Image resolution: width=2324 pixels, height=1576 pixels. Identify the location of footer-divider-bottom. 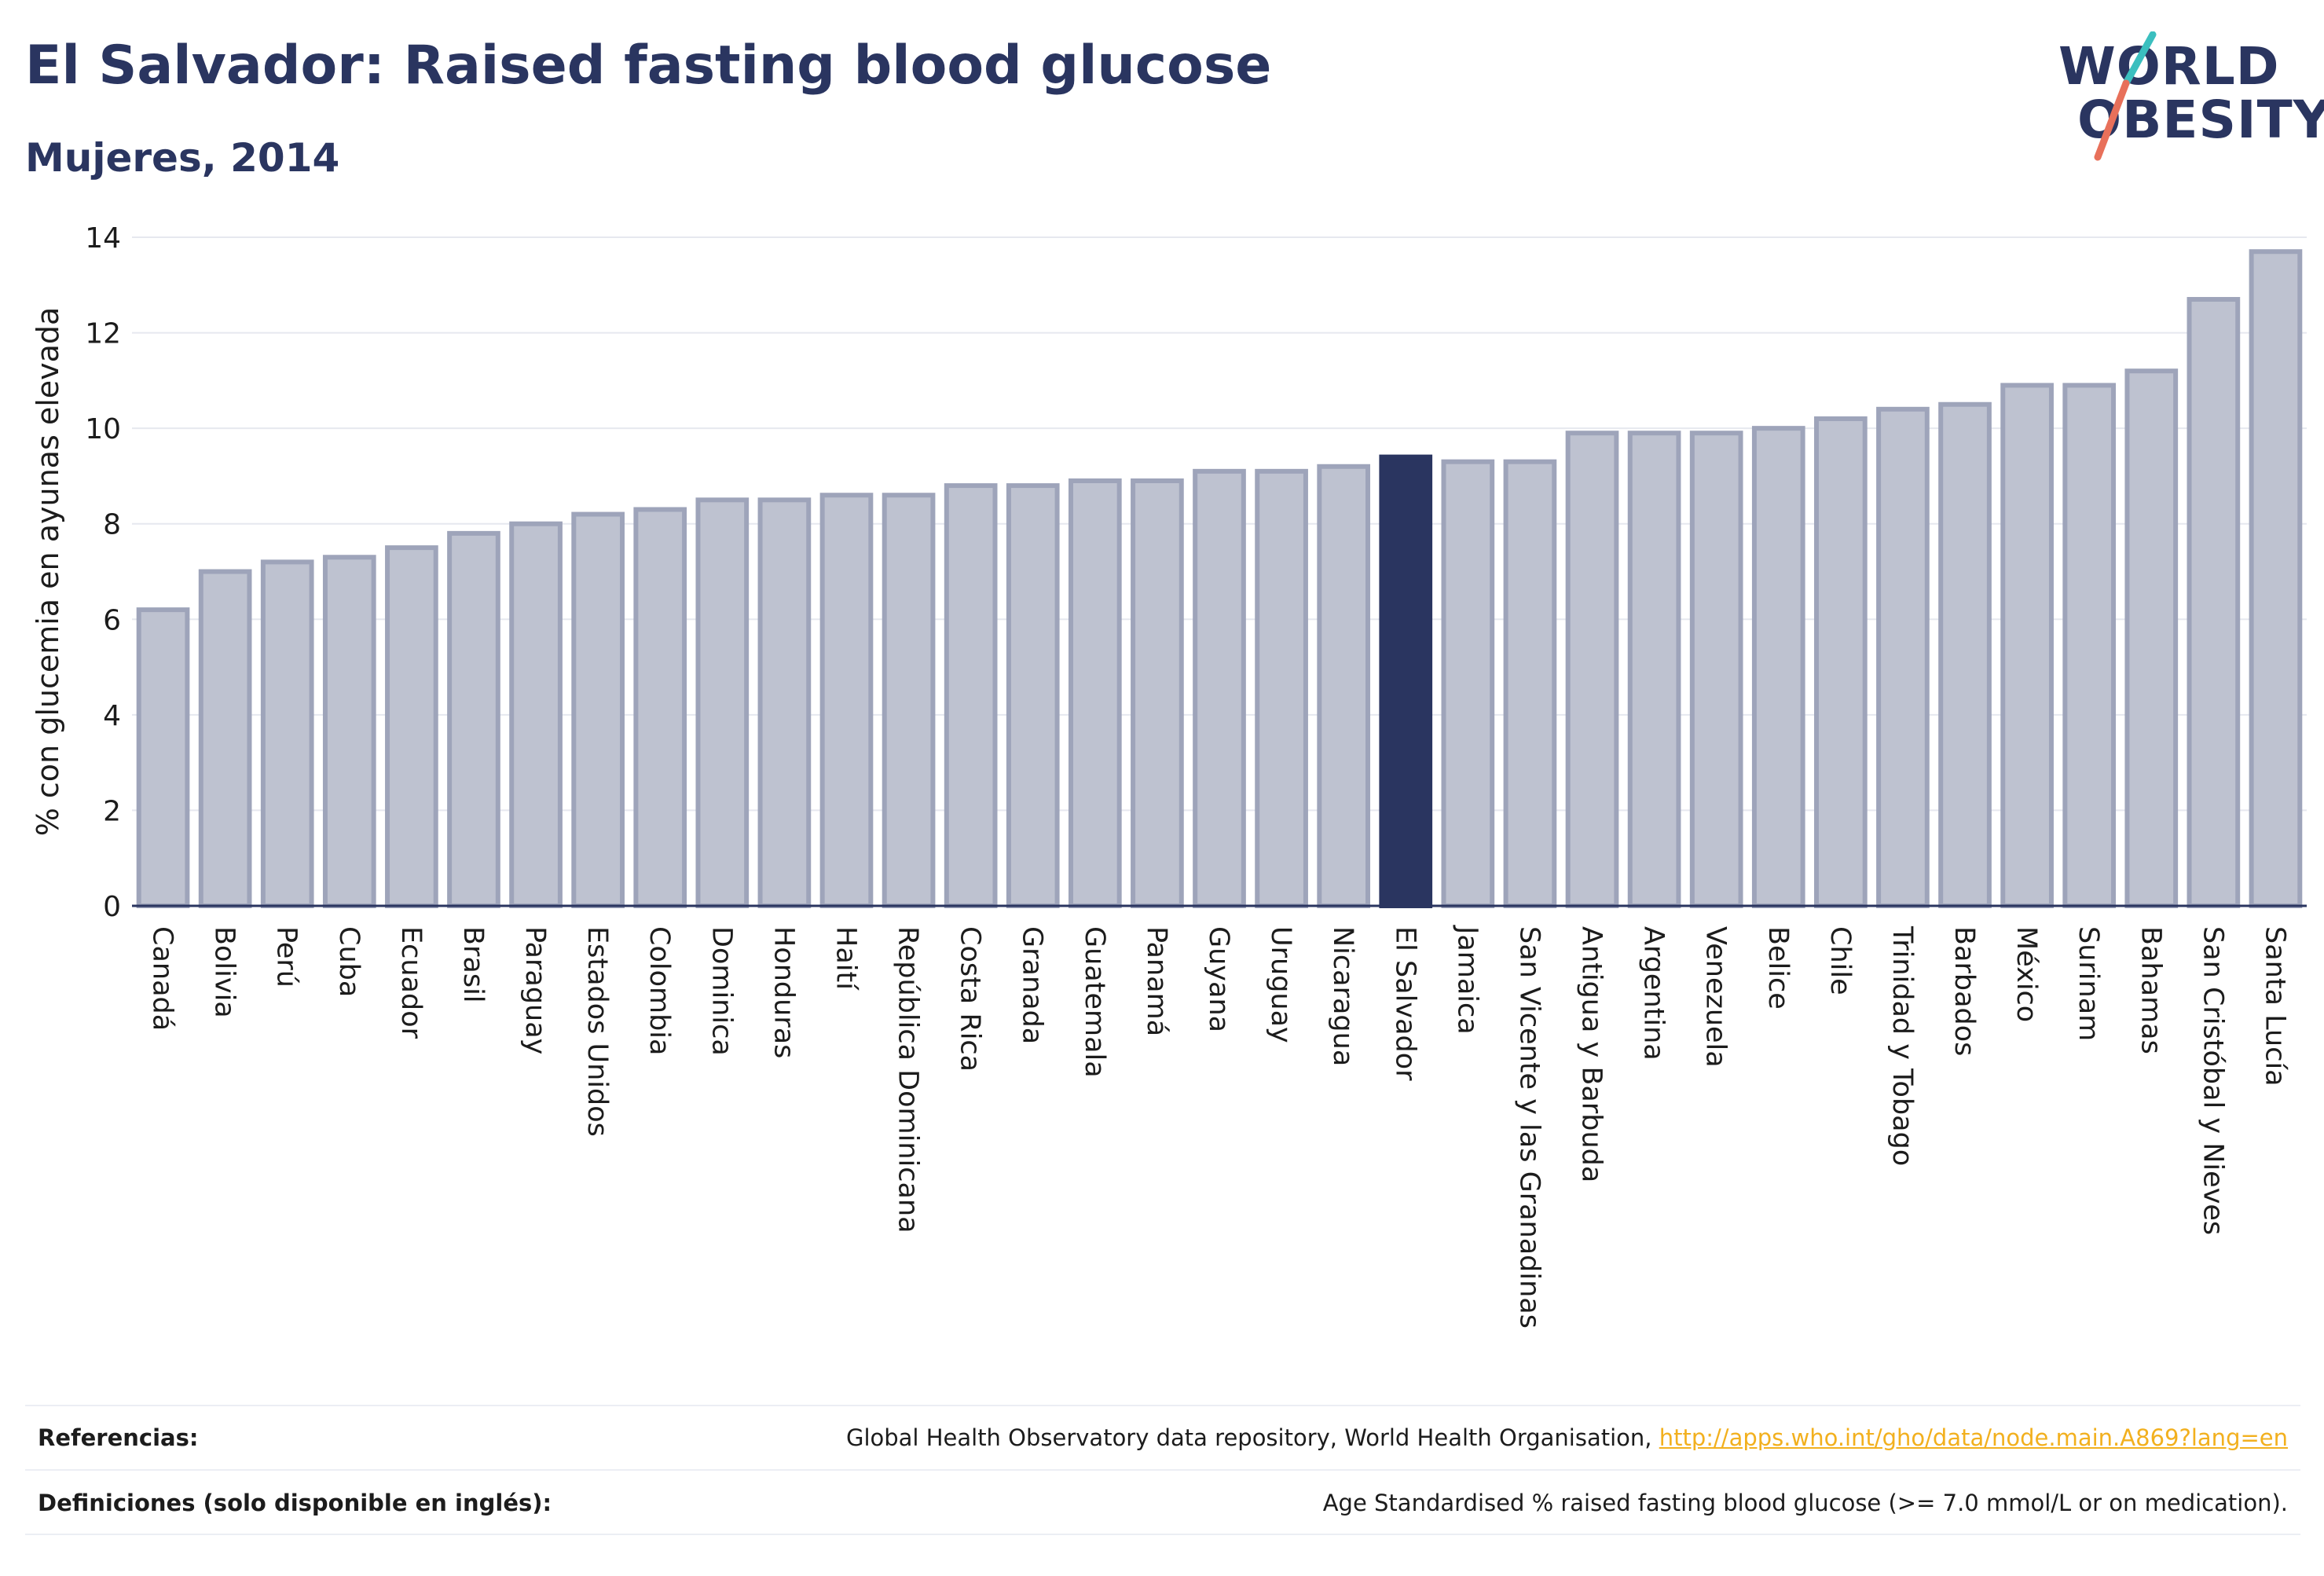
(1162, 1534).